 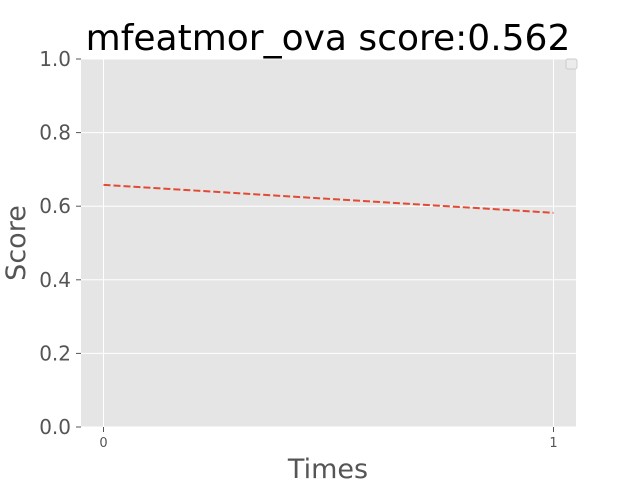 I want to click on y-tick-label: 1.0, so click(x=55, y=59).